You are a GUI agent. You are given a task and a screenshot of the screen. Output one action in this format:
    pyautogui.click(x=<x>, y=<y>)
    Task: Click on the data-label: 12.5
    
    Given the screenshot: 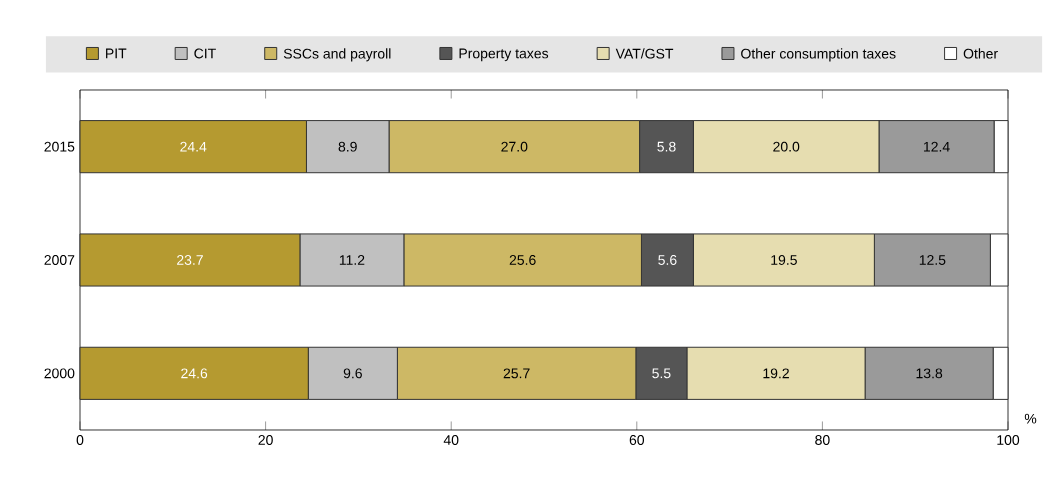 What is the action you would take?
    pyautogui.click(x=932, y=260)
    